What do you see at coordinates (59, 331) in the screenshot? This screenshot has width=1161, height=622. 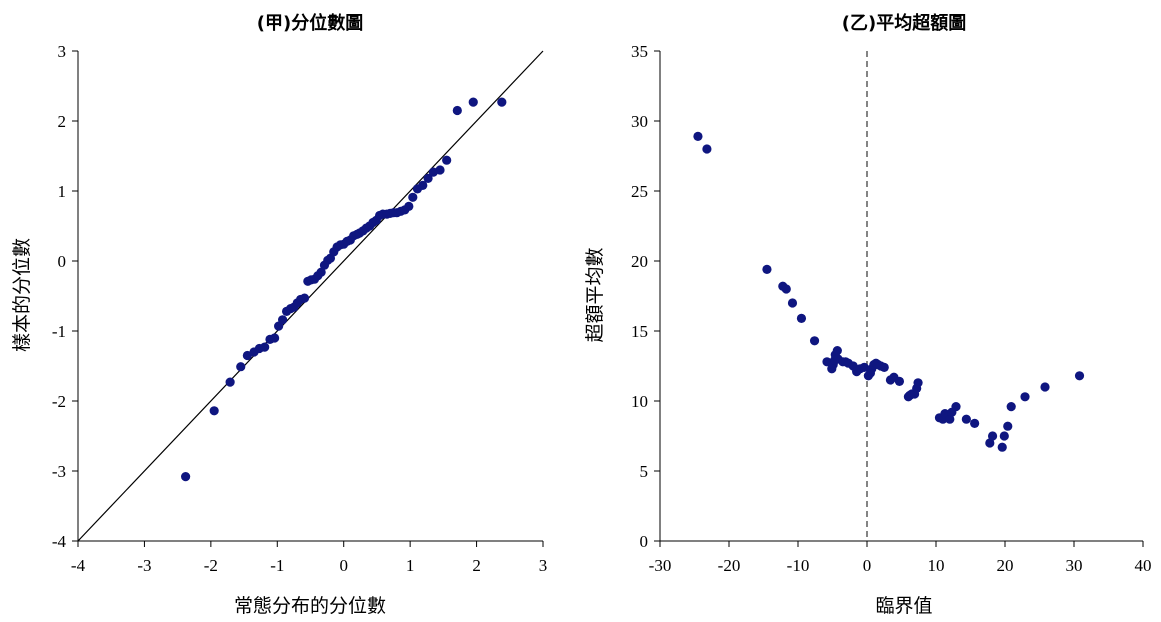 I see `y-tick-label: -1` at bounding box center [59, 331].